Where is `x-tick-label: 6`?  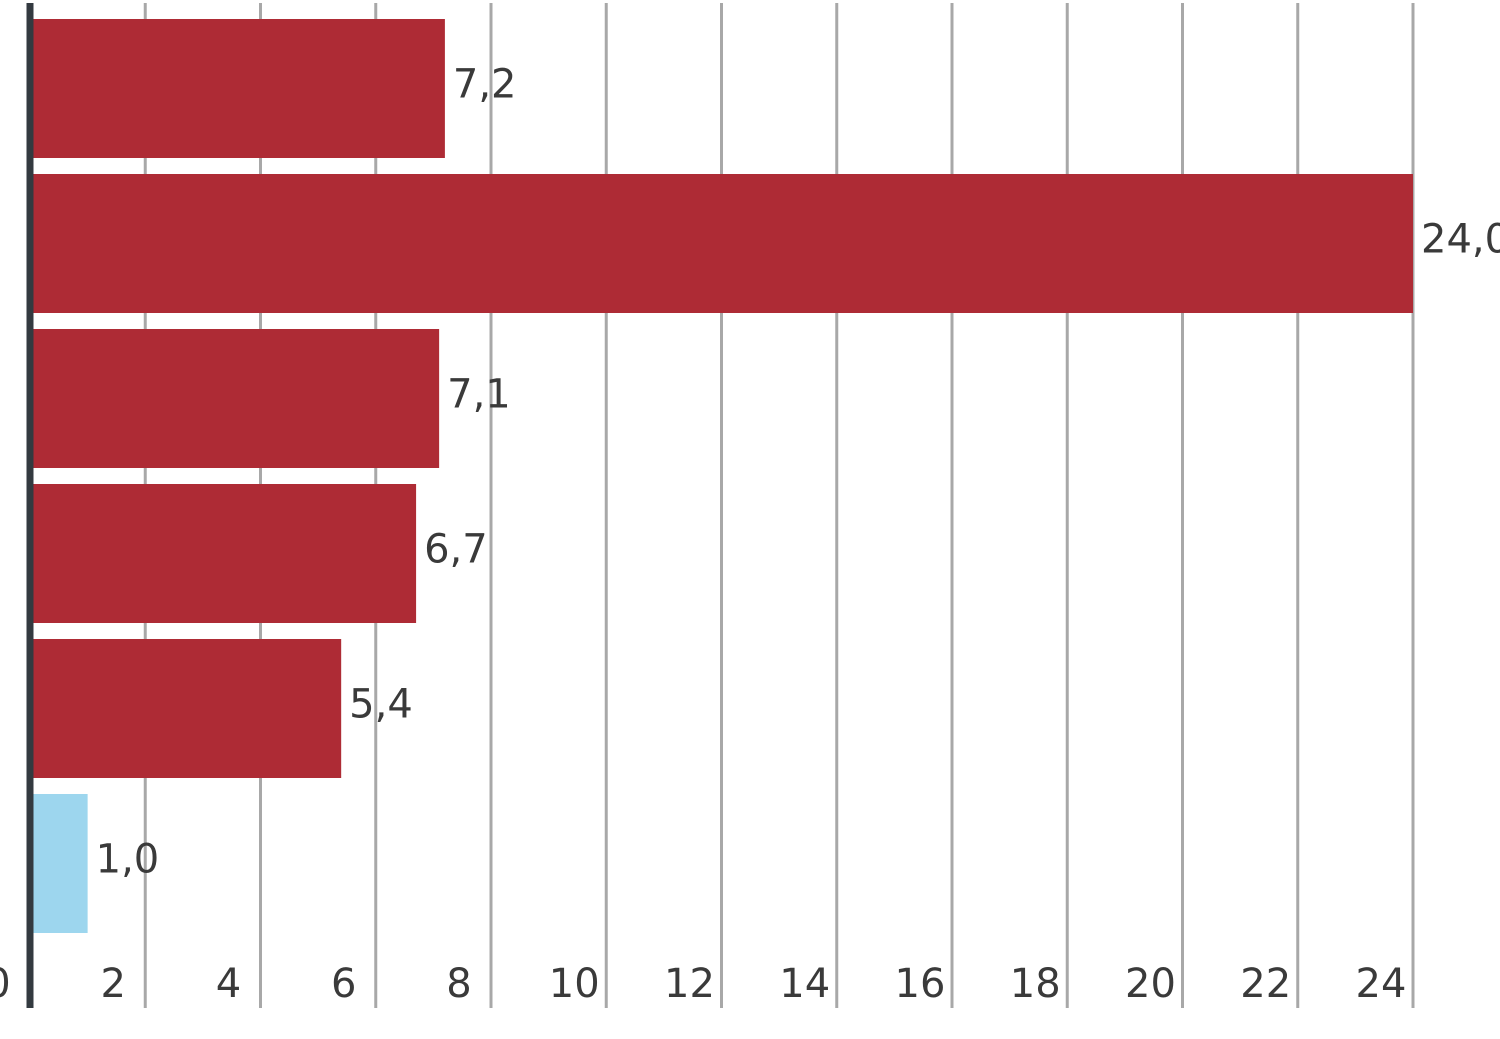 x-tick-label: 6 is located at coordinates (343, 984).